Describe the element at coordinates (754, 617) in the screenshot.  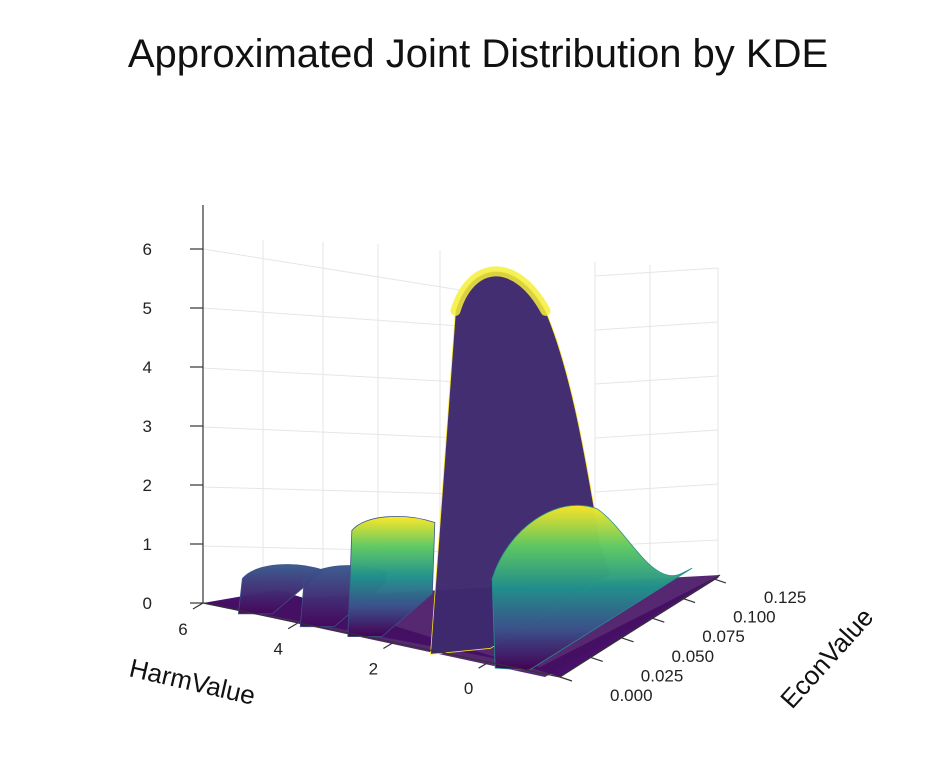
I see `y-tick-label: 0.100` at that location.